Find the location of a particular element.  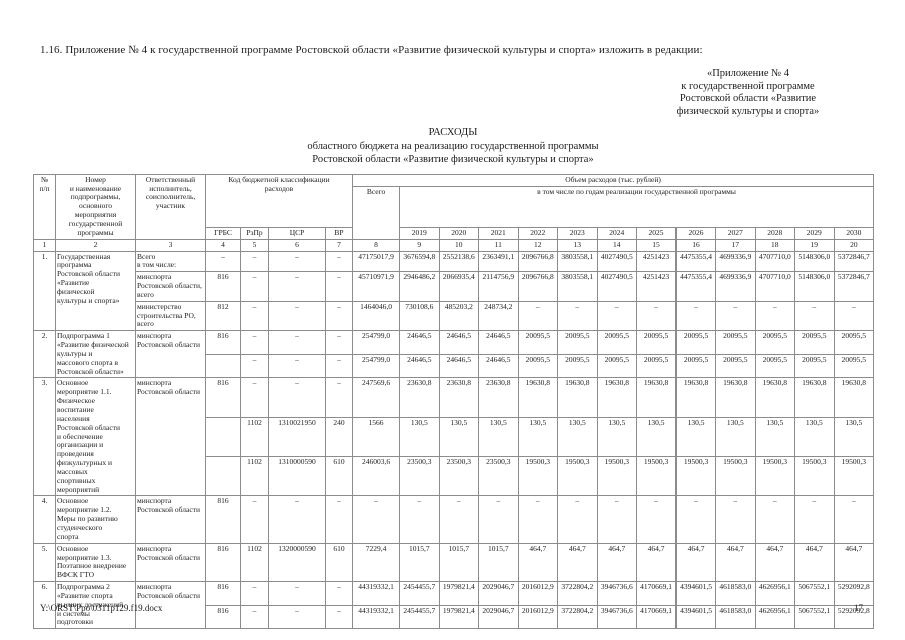

total-value-cell: 1464046,0 is located at coordinates (376, 316).